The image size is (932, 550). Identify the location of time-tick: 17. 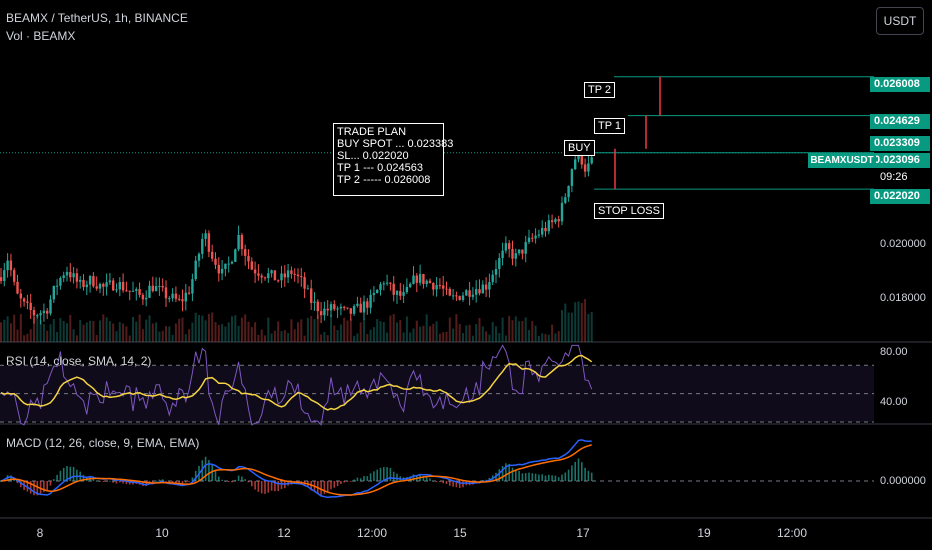
(583, 533).